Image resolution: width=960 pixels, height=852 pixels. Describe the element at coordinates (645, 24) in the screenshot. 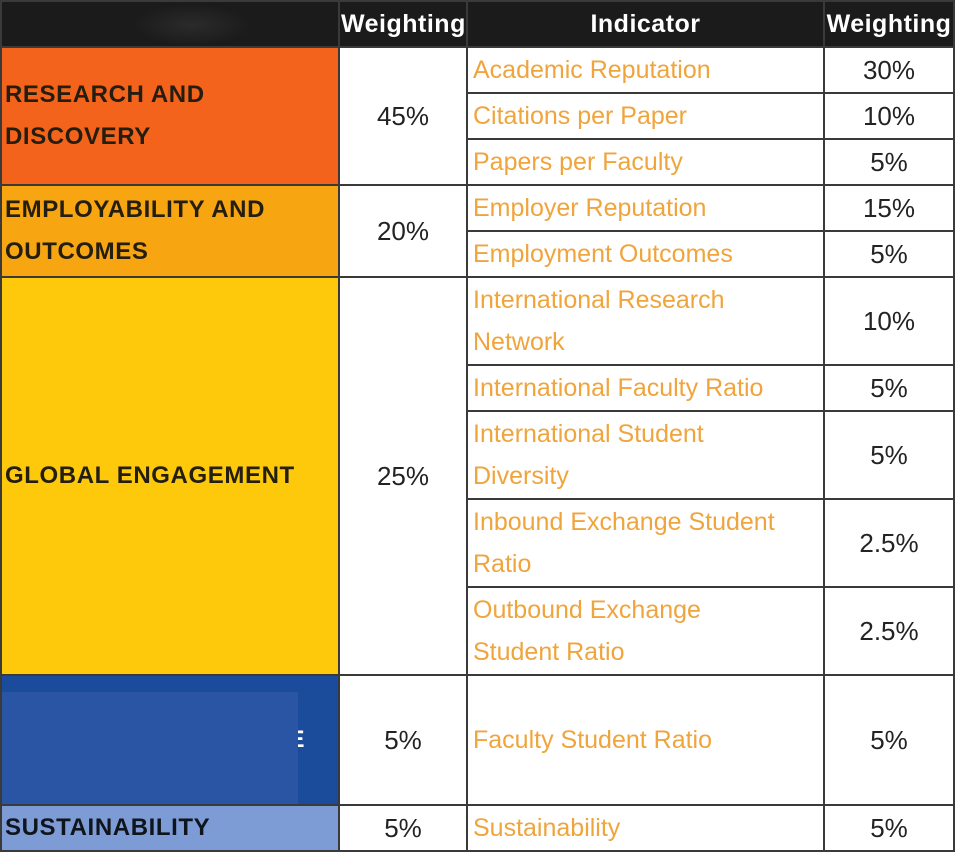

I see `header-cell-indicator: Indicator` at that location.